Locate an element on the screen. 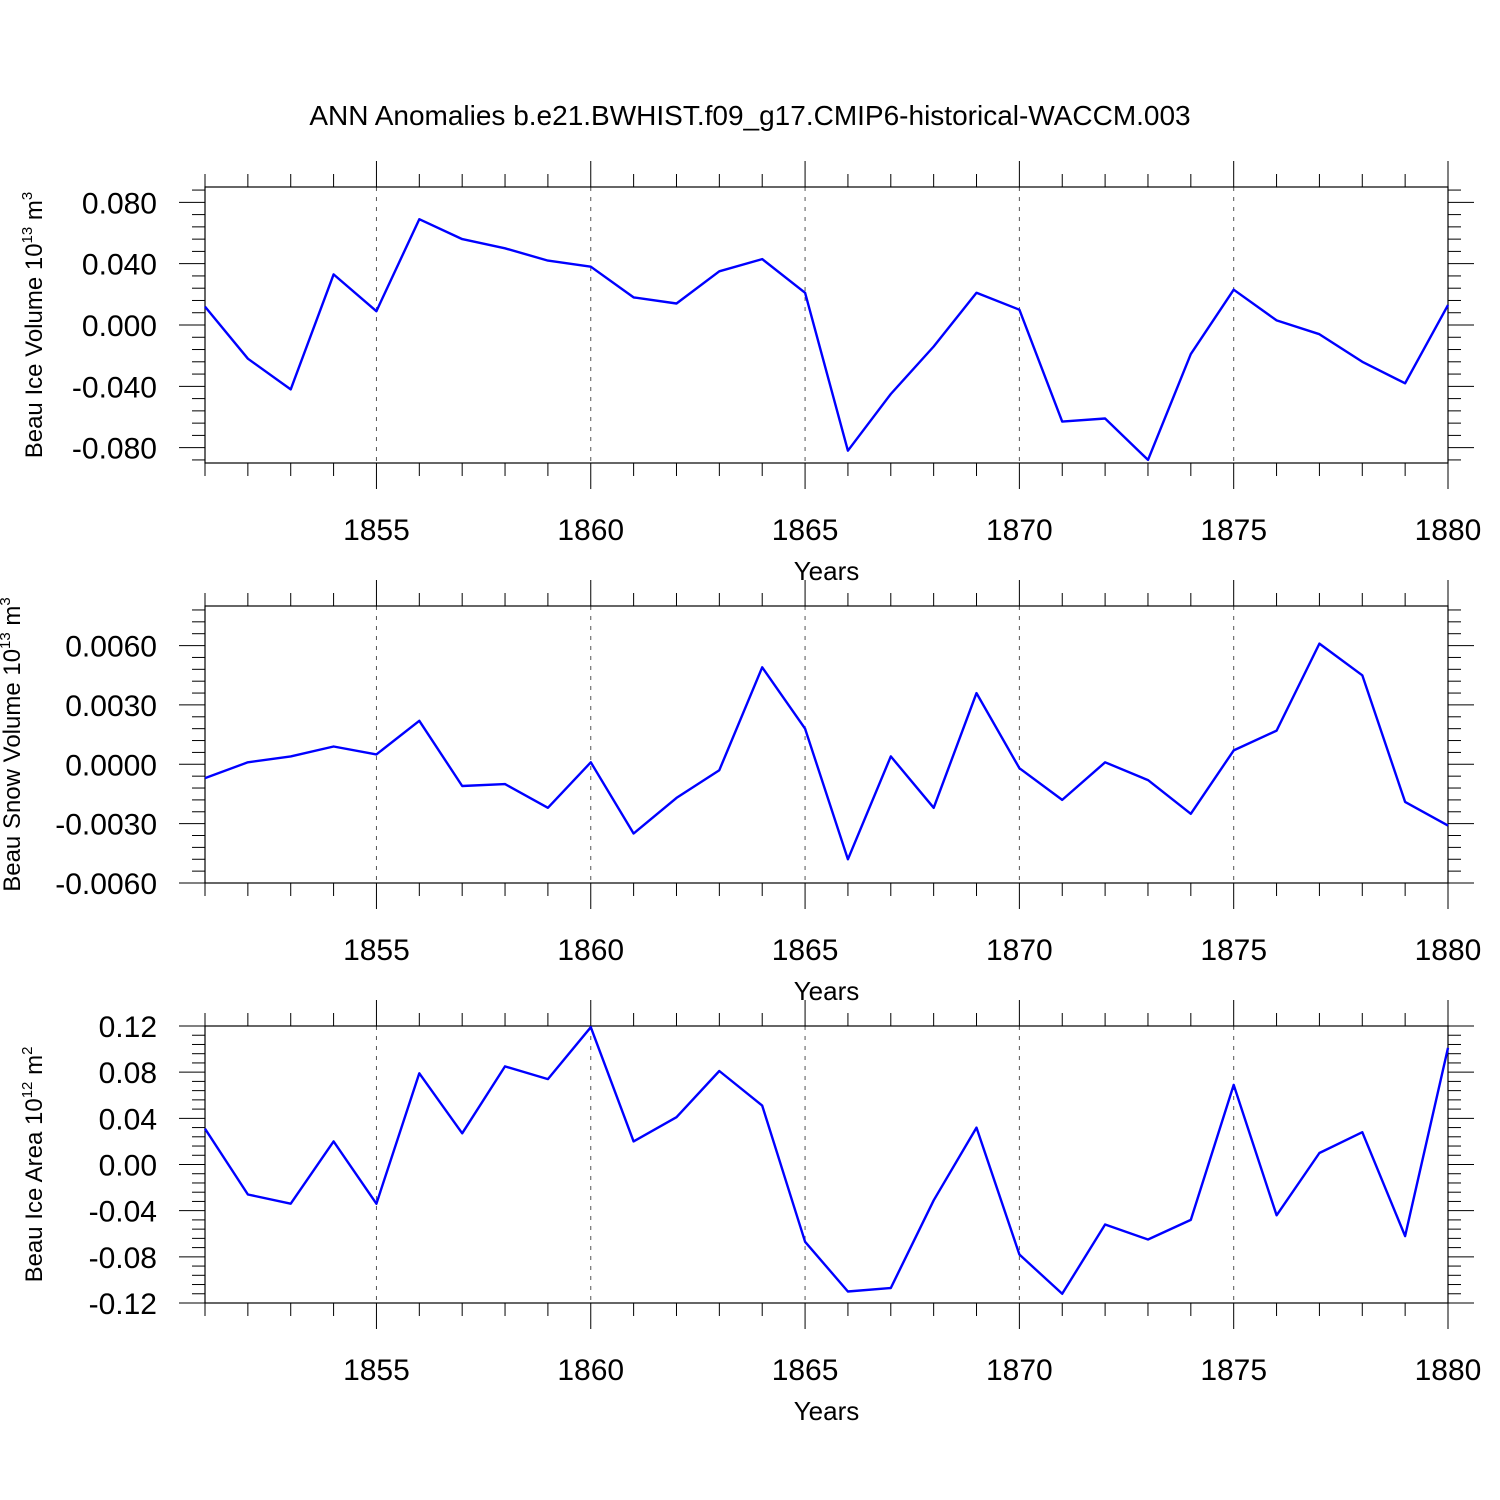 Image resolution: width=1500 pixels, height=1500 pixels. y-tick-label: -0.0030 is located at coordinates (106, 825).